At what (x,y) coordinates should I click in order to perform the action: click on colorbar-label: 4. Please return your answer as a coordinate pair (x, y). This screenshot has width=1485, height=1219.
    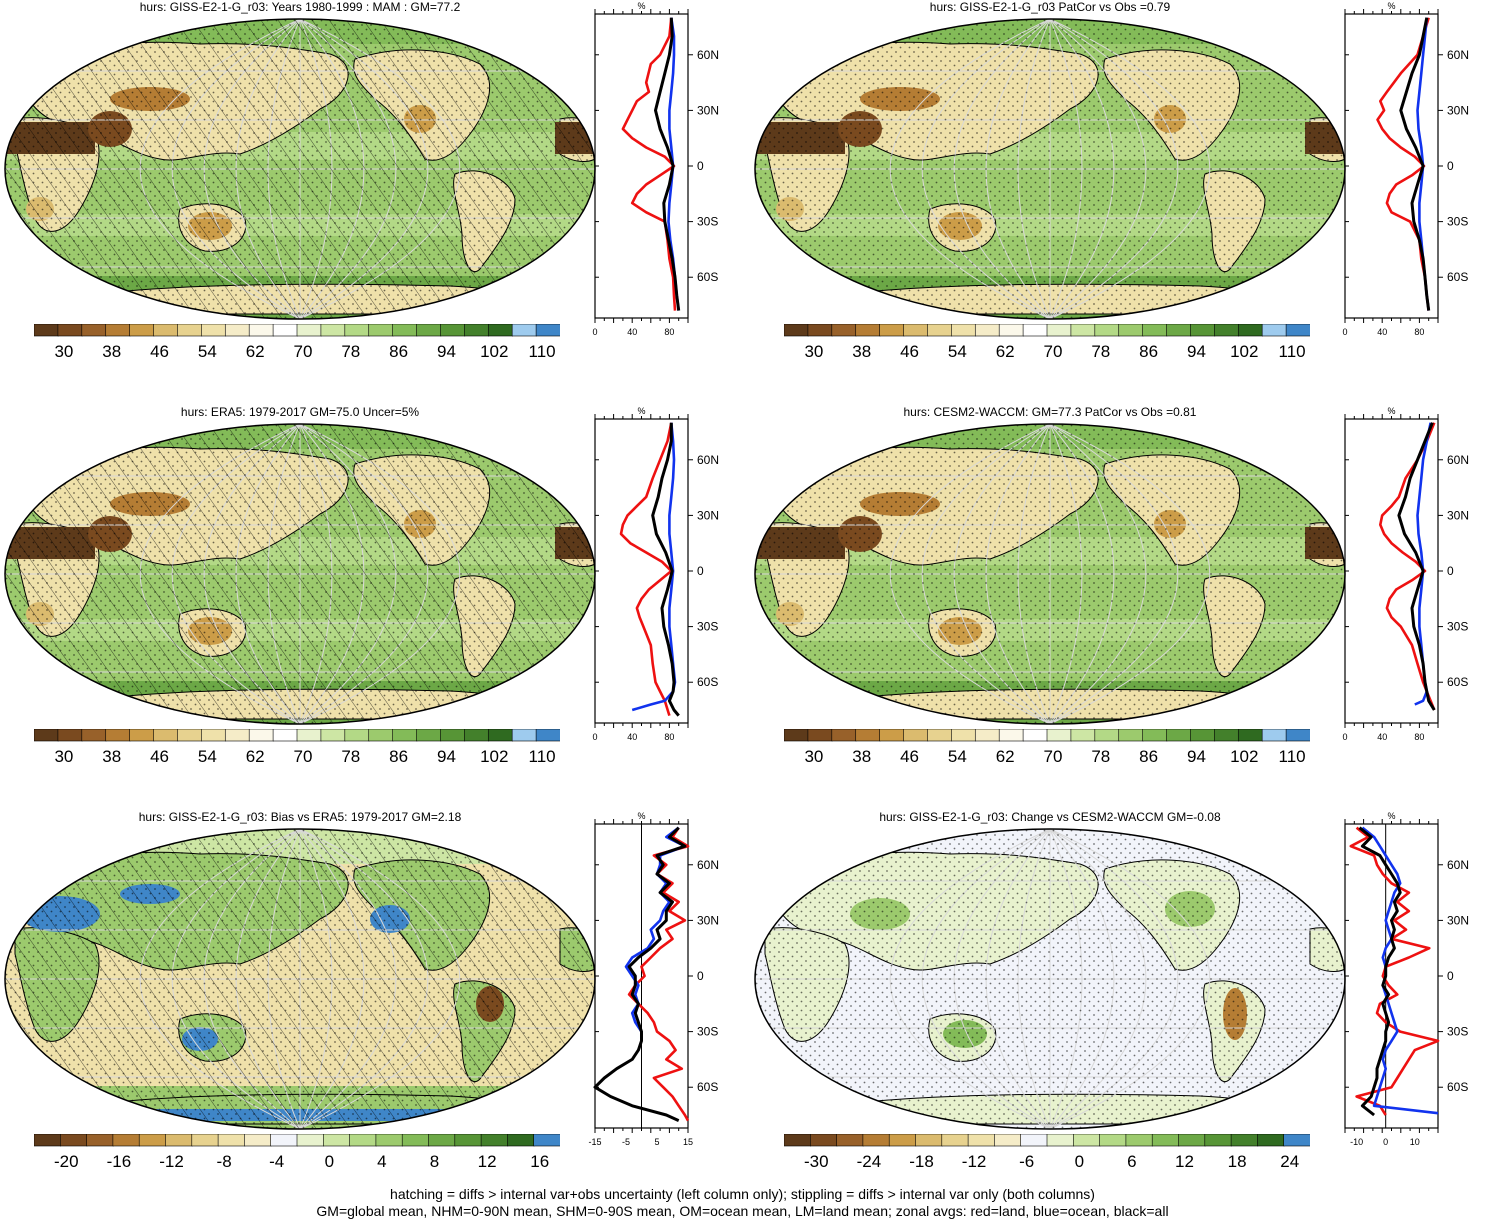
    Looking at the image, I should click on (381, 1161).